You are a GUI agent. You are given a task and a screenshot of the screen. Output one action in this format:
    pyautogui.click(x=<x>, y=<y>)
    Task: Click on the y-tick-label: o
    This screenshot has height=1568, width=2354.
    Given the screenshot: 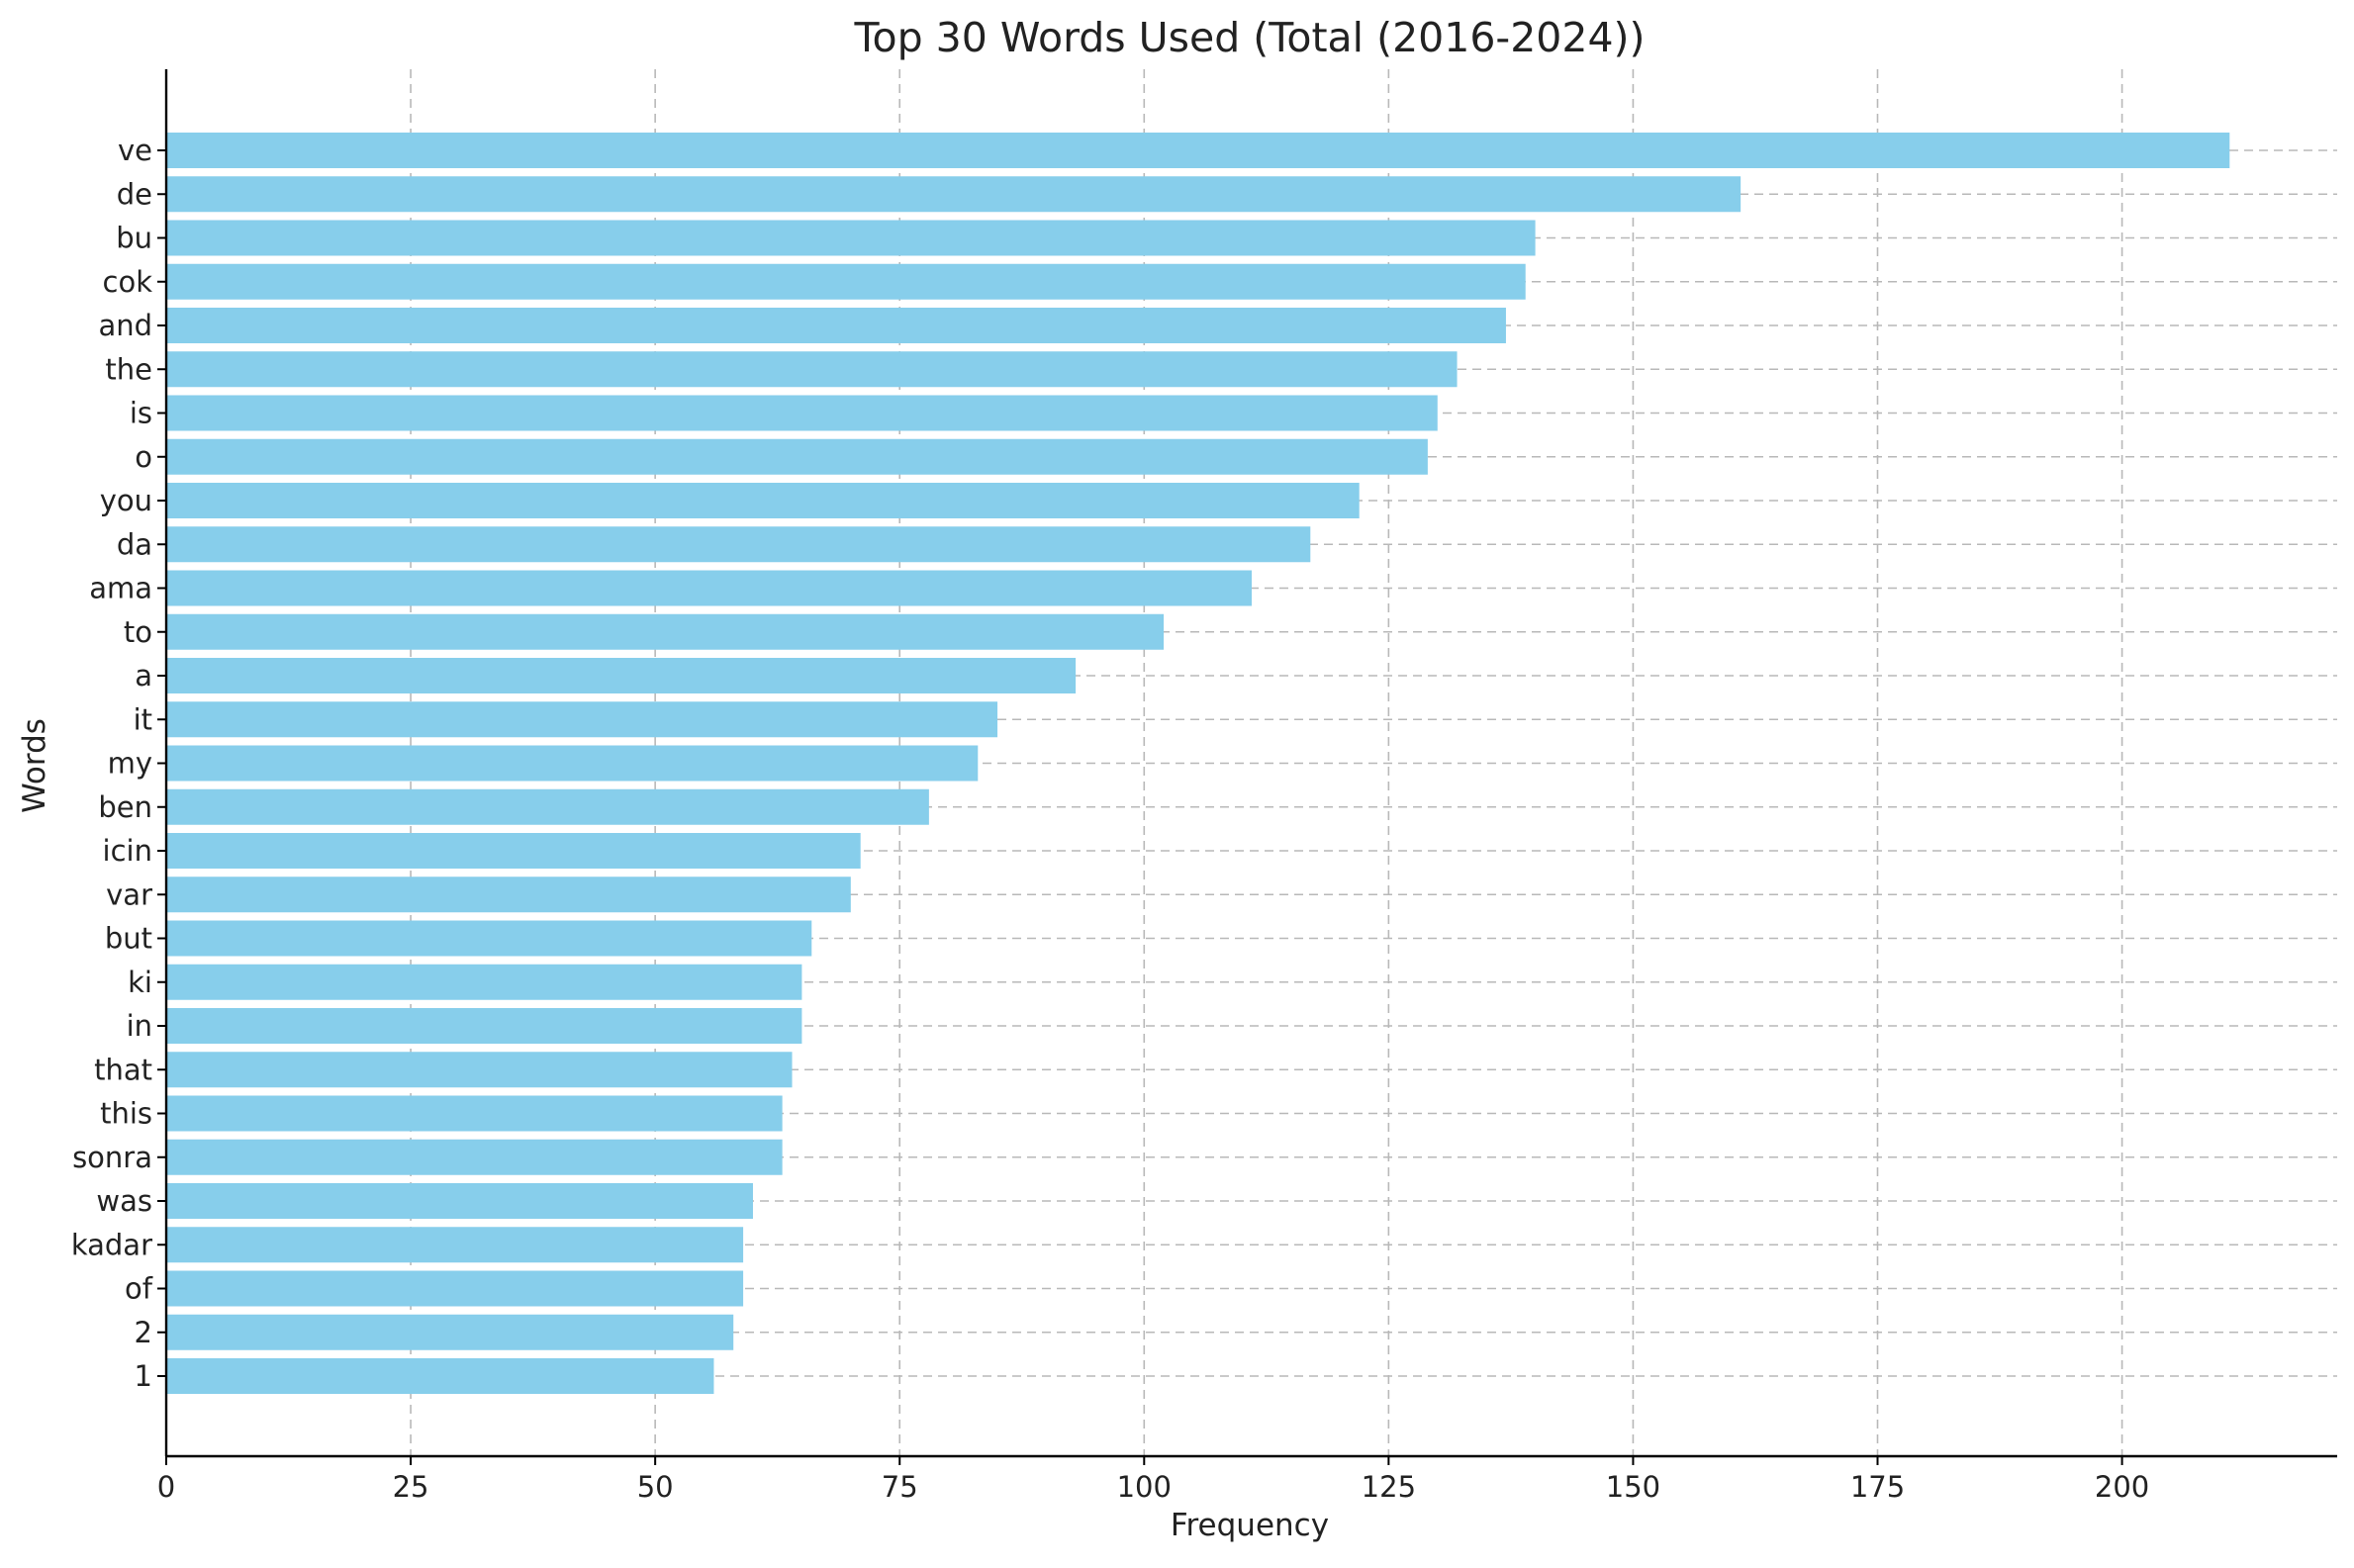 What is the action you would take?
    pyautogui.click(x=143, y=457)
    